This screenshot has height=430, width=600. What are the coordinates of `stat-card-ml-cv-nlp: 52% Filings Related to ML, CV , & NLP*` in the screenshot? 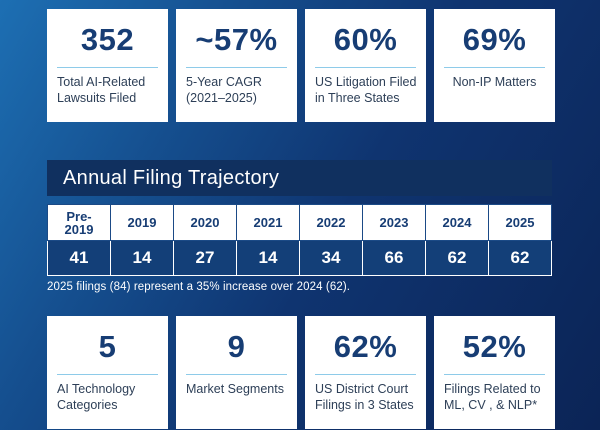 It's located at (494, 372).